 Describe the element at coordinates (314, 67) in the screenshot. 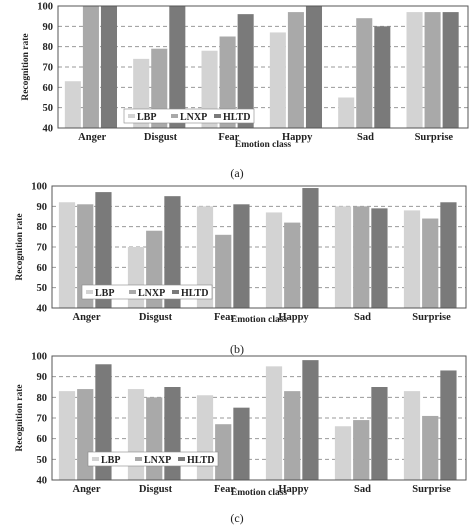

I see `bar-hltd-happy` at that location.